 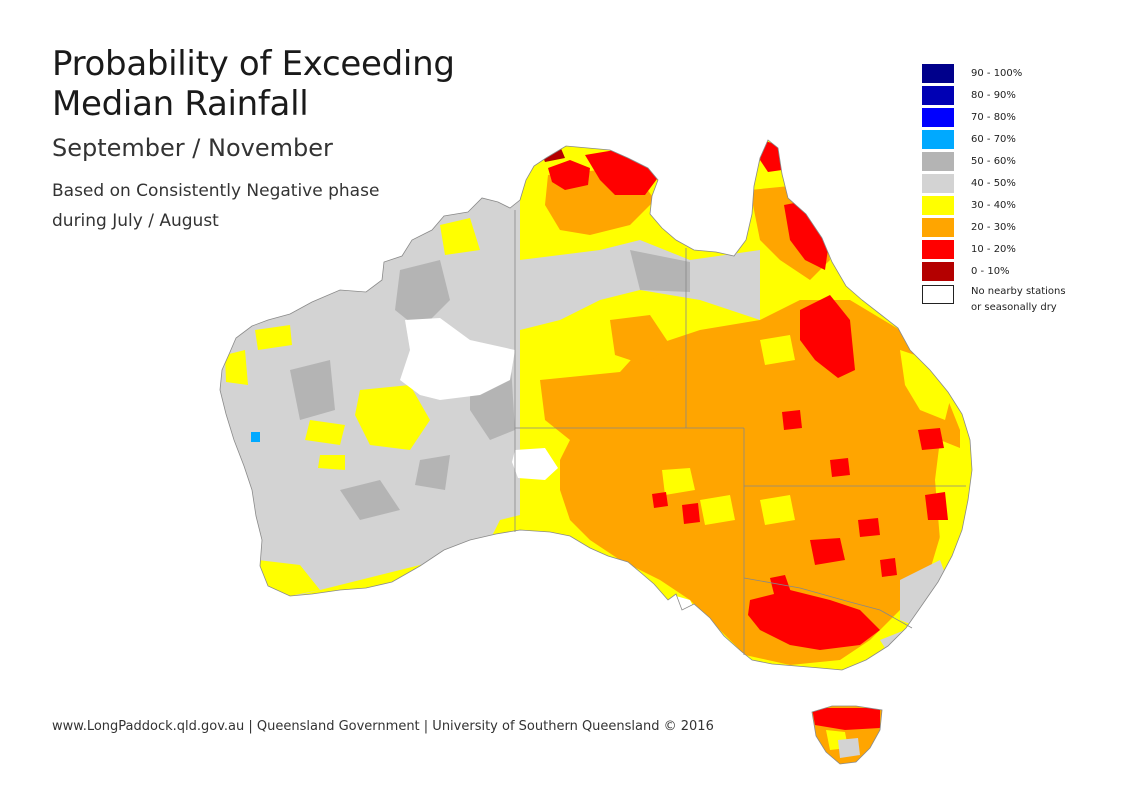 What do you see at coordinates (1018, 291) in the screenshot?
I see `no-data-label-line-1: No nearby stations` at bounding box center [1018, 291].